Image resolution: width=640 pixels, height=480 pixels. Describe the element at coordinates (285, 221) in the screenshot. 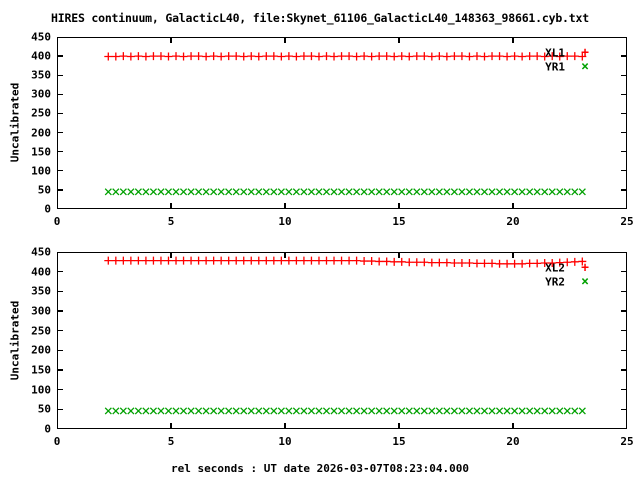

I see `x-tick-label-top-2: 10` at that location.